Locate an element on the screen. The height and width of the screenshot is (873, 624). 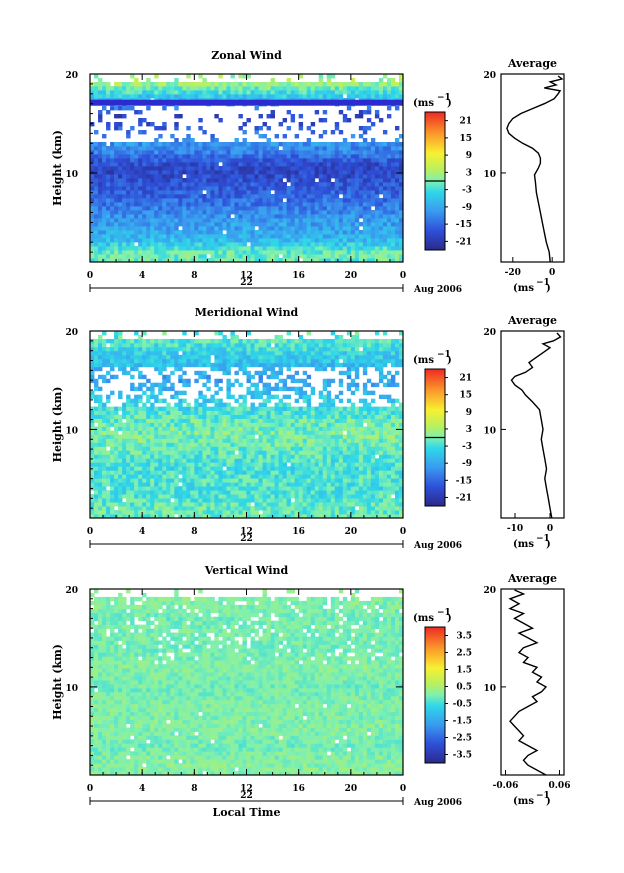
colorbar-tick-label: 0.5 is located at coordinates (464, 688).